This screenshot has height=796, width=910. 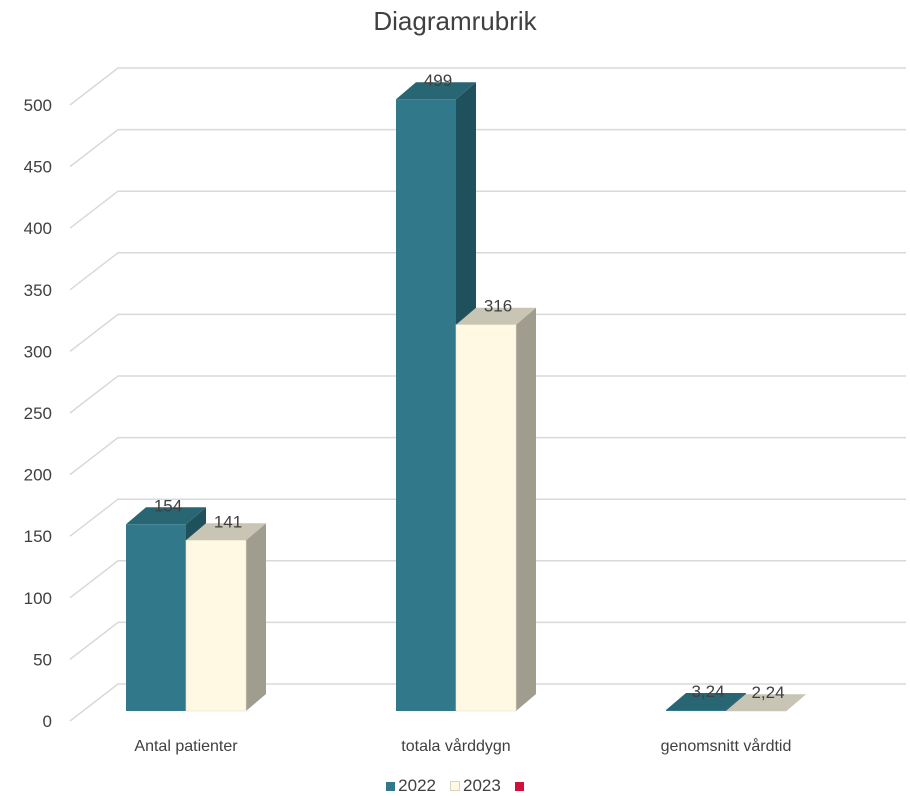 What do you see at coordinates (228, 521) in the screenshot?
I see `data-label: 141` at bounding box center [228, 521].